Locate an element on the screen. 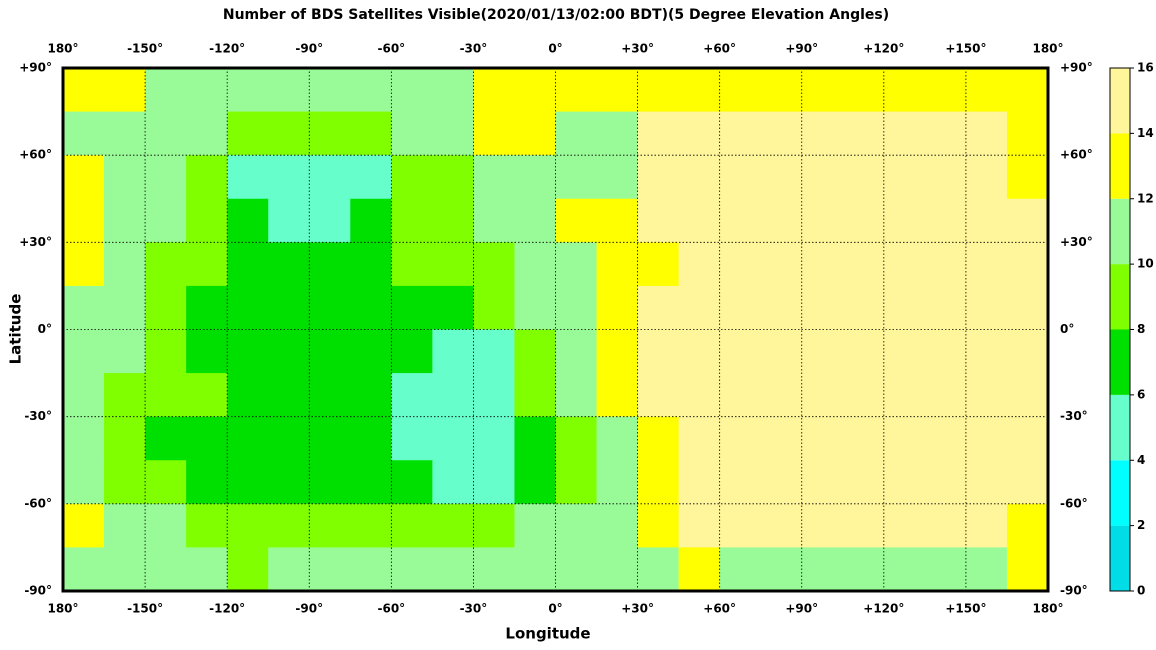  x-tick-label: +150° is located at coordinates (965, 609).